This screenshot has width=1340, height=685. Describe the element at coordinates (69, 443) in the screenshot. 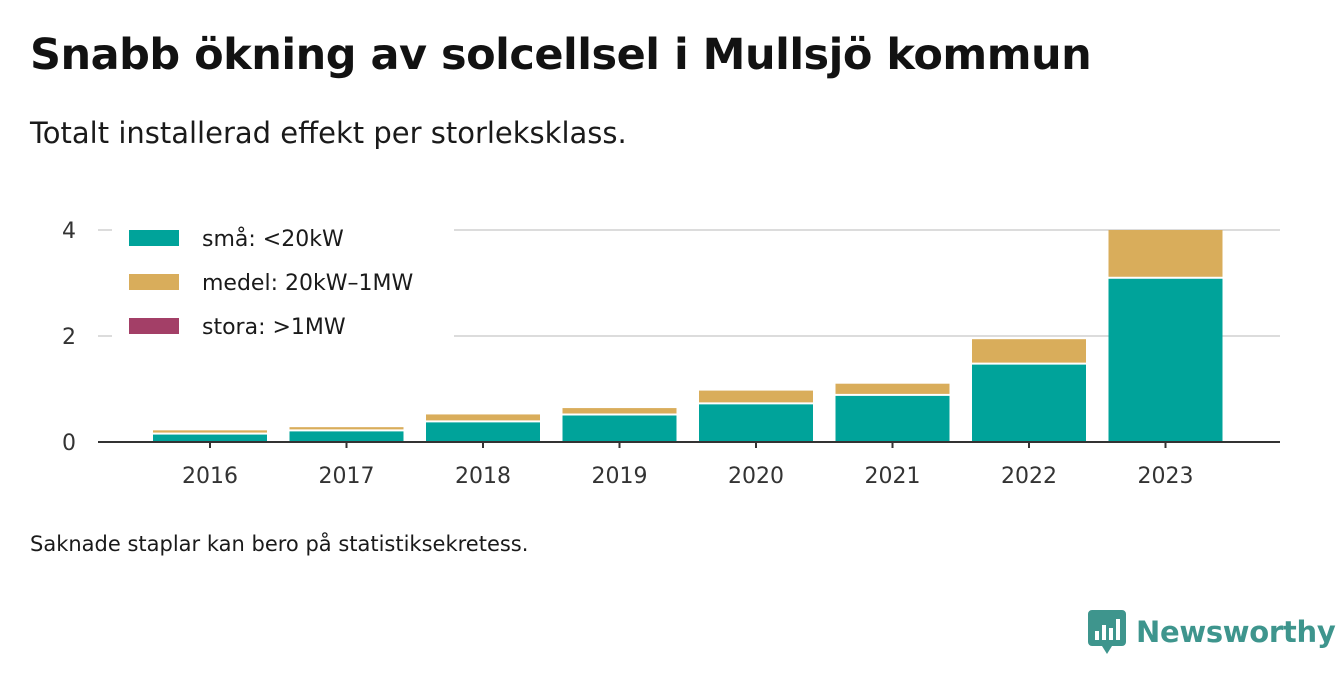

I see `y-tick-label: 0` at that location.